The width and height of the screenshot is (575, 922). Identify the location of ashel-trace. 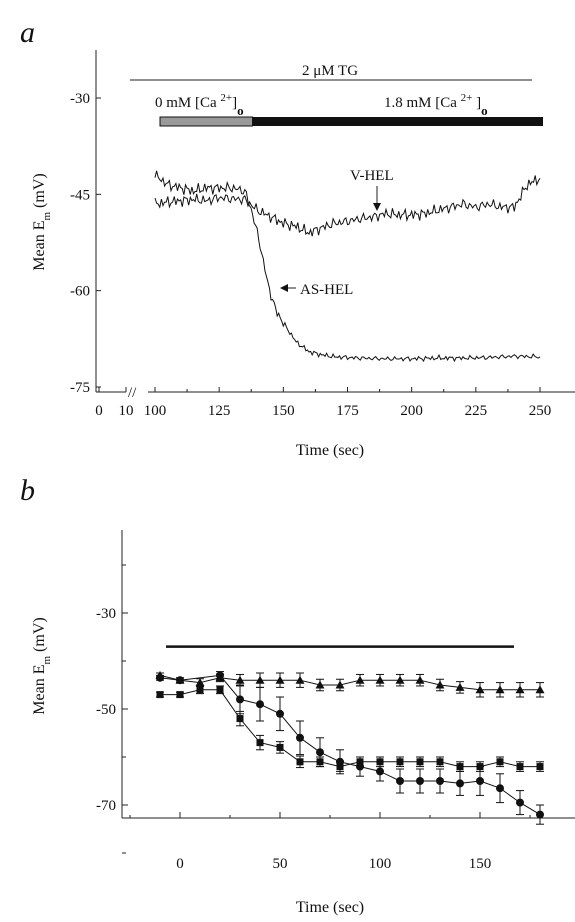
(347, 266).